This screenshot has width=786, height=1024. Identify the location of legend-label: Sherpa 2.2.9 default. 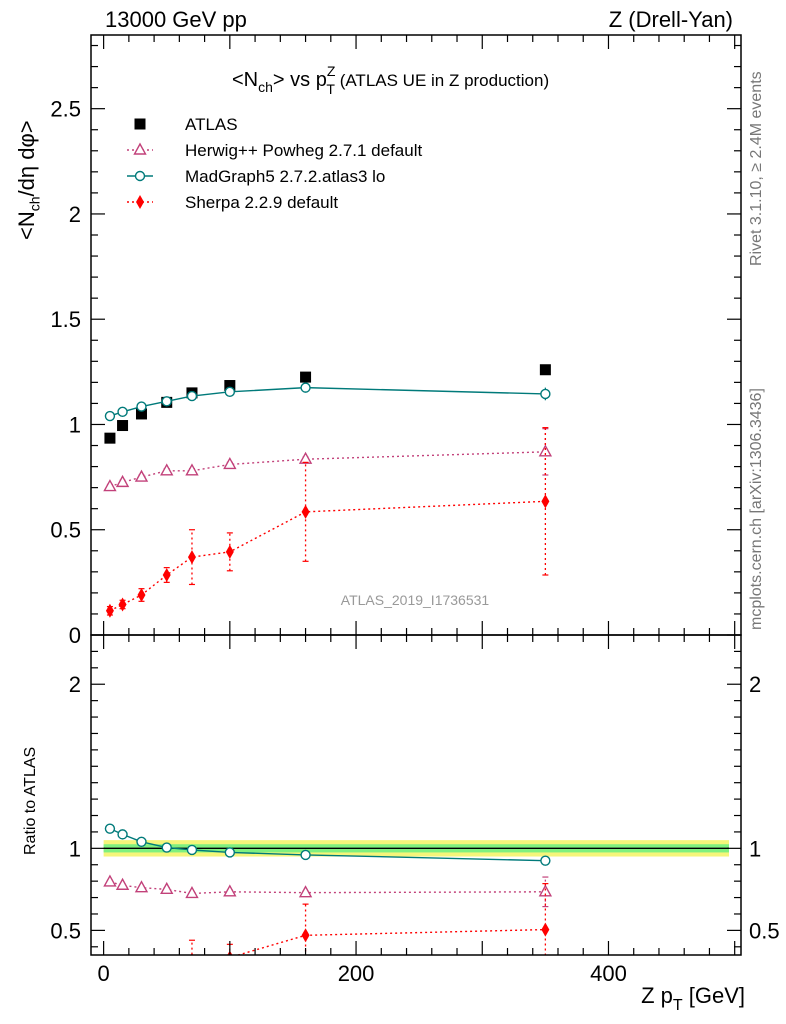
(261, 202).